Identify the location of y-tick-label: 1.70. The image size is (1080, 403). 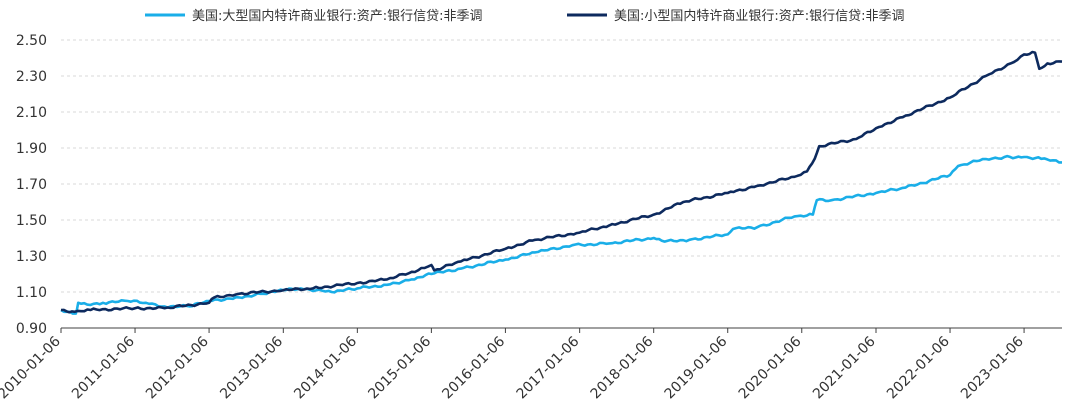
(31, 185).